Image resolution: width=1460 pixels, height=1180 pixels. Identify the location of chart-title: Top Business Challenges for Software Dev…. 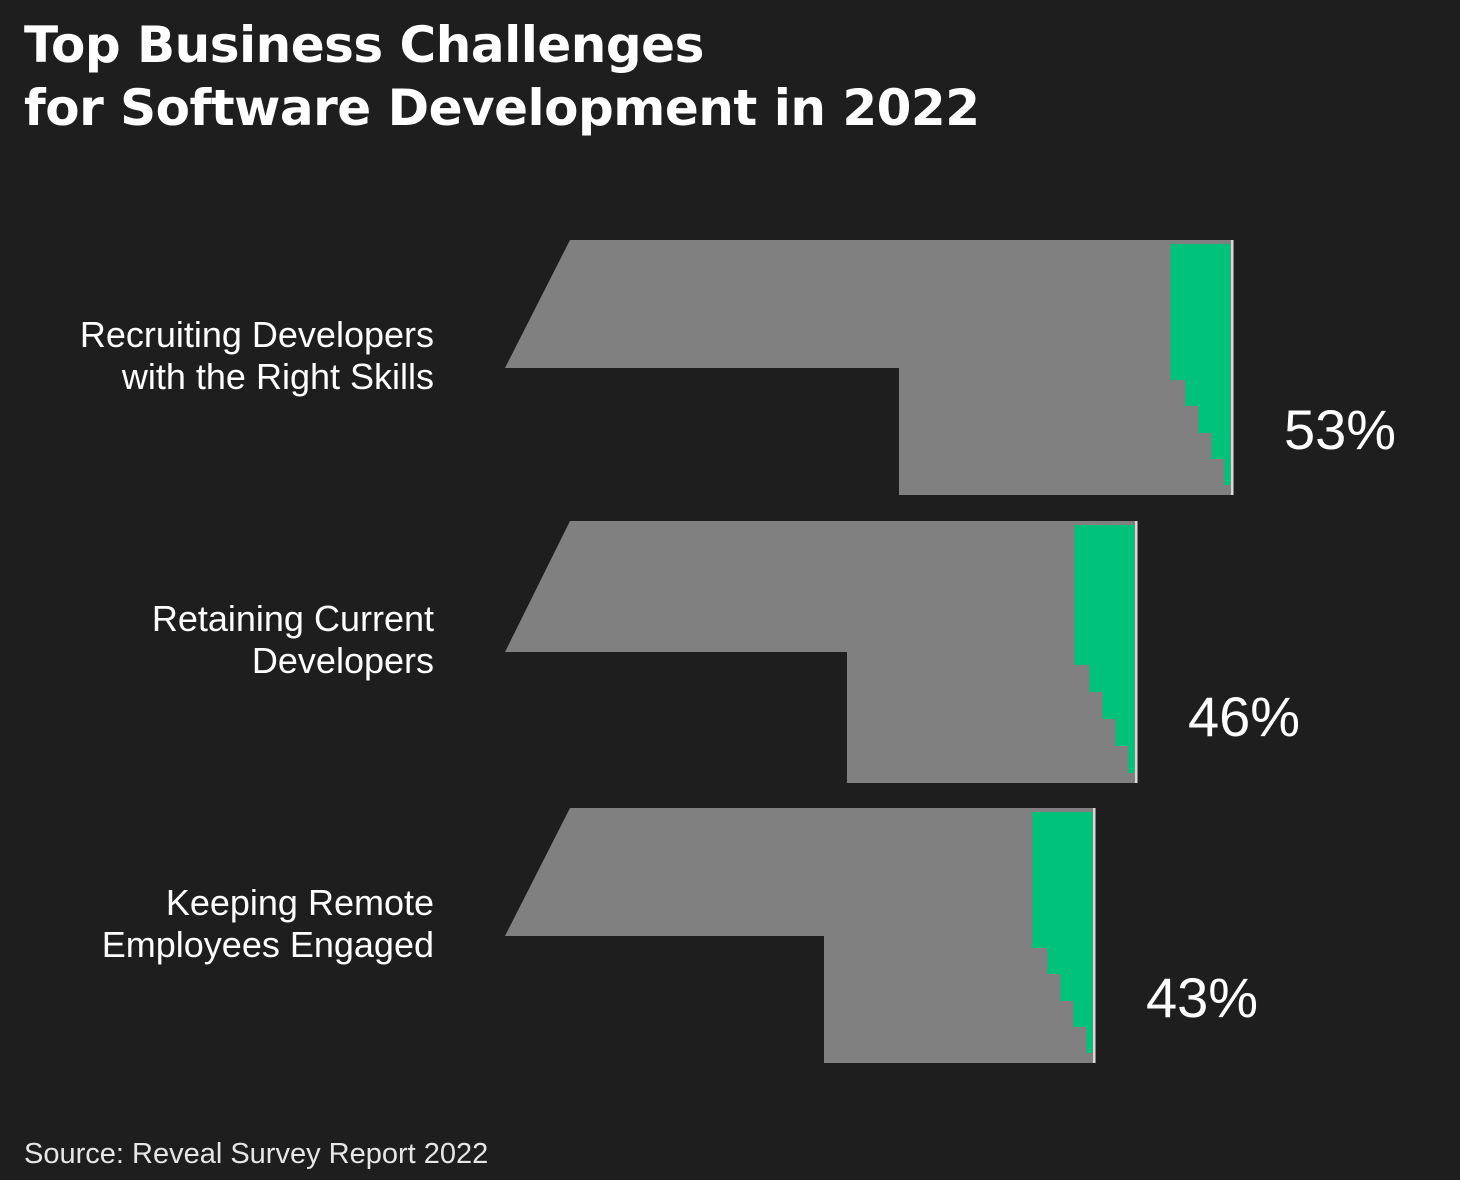
(574, 77).